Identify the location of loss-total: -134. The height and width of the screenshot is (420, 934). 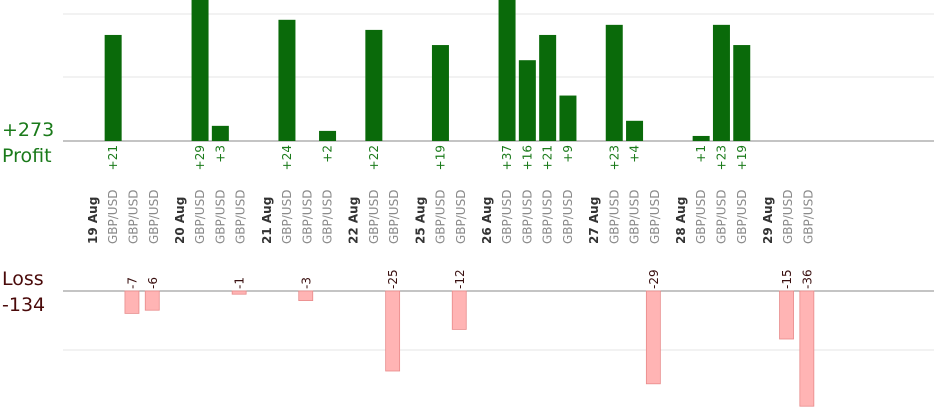
(24, 305).